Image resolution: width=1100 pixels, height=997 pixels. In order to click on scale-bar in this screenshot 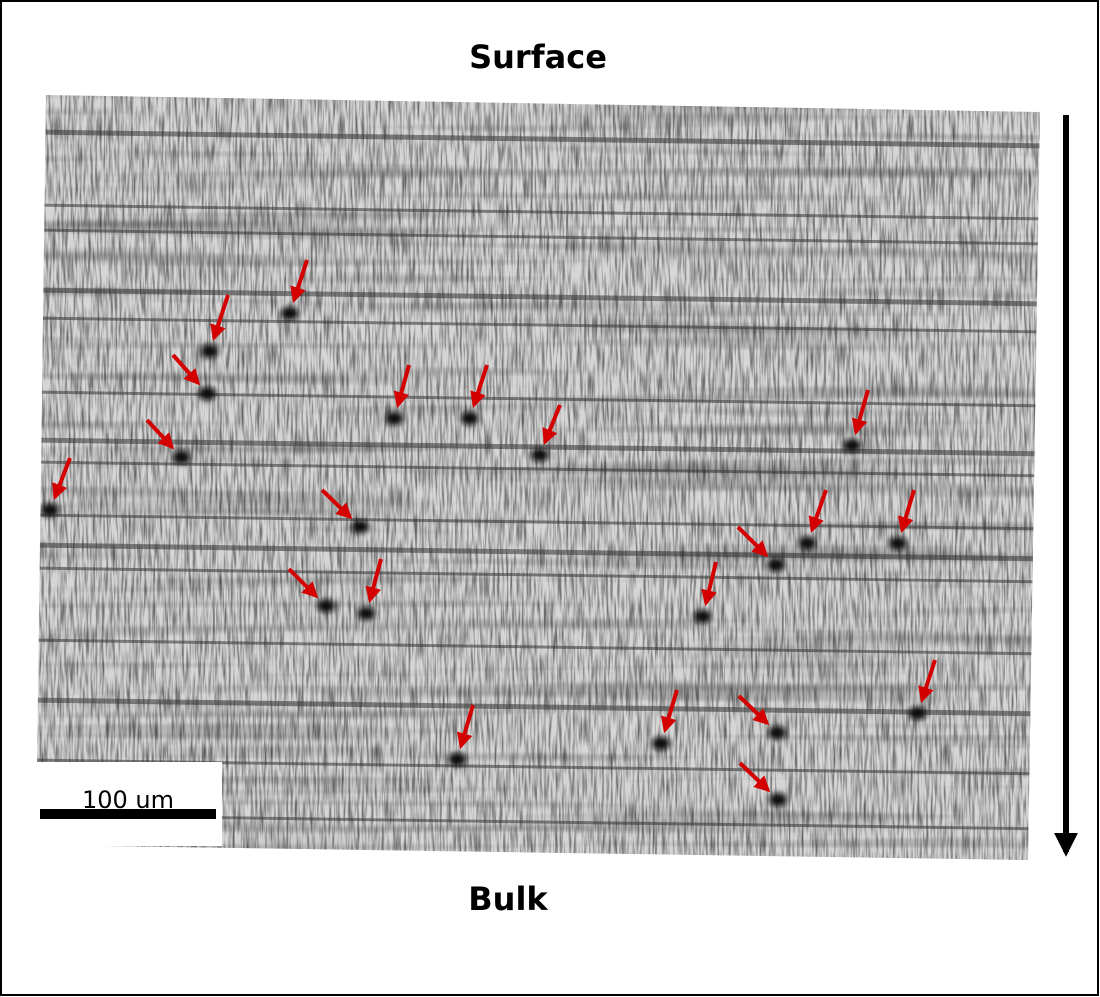, I will do `click(128, 814)`.